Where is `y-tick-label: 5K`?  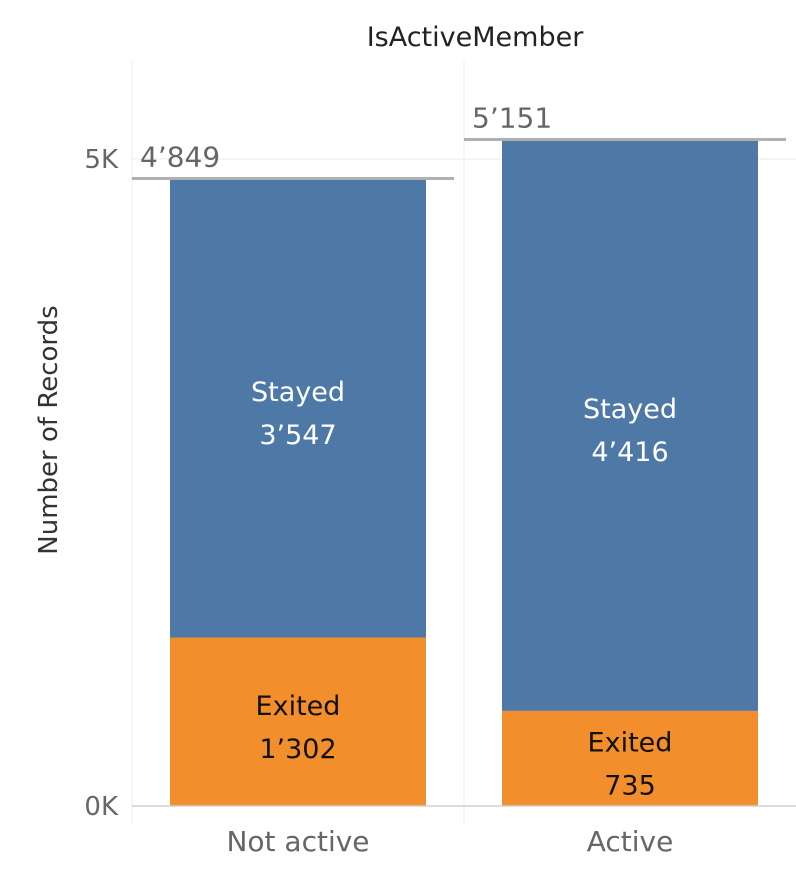
y-tick-label: 5K is located at coordinates (101, 160).